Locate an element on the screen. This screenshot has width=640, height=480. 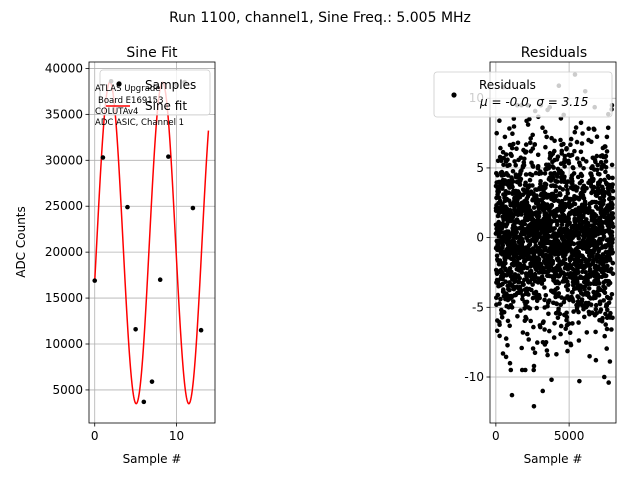
residuals-ytick-label: 5 is located at coordinates (480, 168).